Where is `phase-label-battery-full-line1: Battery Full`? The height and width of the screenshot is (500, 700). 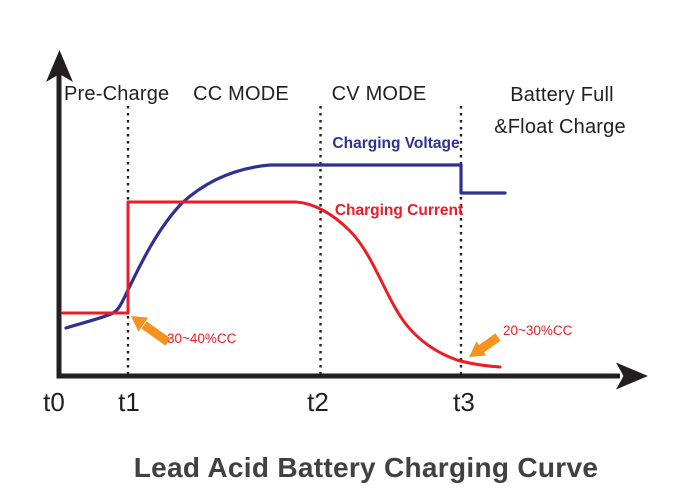
phase-label-battery-full-line1: Battery Full is located at coordinates (562, 95).